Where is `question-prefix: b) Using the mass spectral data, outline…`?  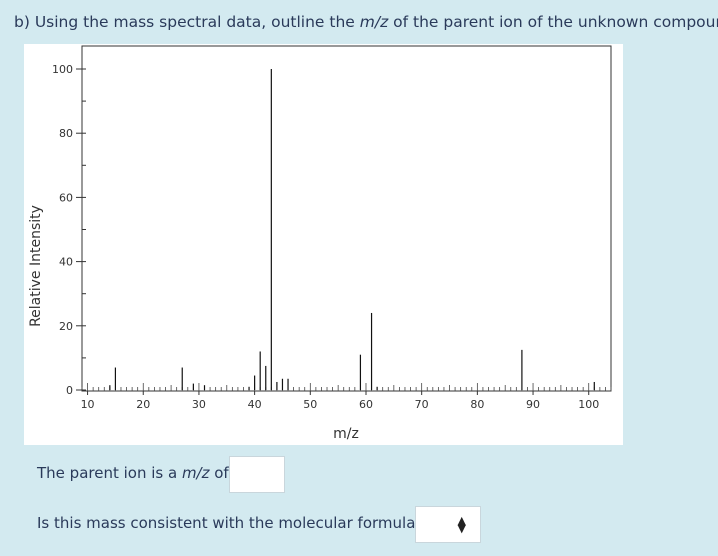 question-prefix: b) Using the mass spectral data, outline… is located at coordinates (187, 22).